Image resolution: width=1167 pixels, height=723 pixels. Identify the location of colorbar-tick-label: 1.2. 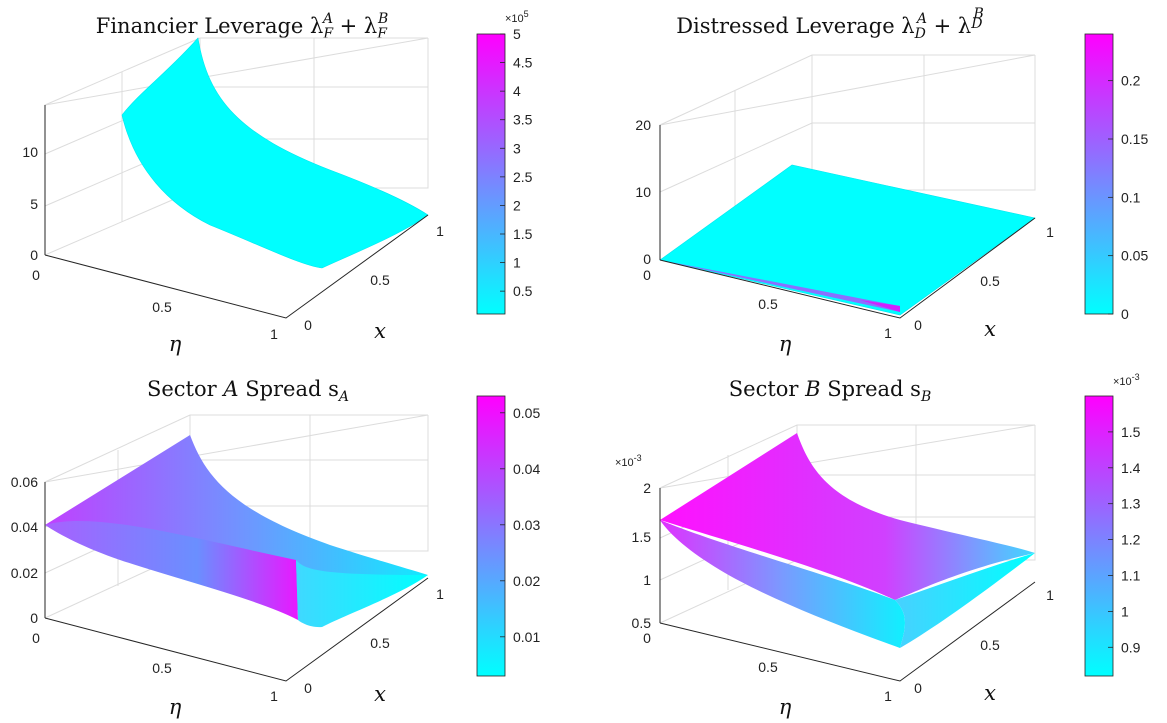
(1131, 540).